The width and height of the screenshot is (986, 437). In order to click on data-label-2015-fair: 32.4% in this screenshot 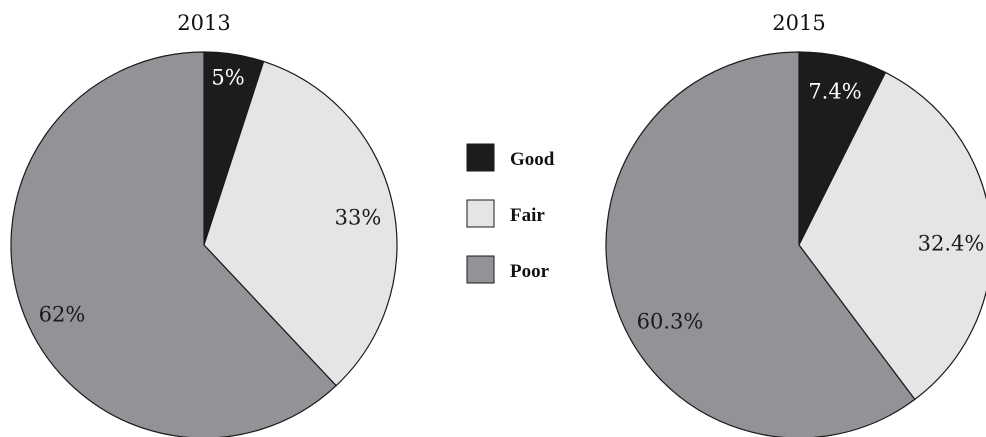, I will do `click(951, 244)`.